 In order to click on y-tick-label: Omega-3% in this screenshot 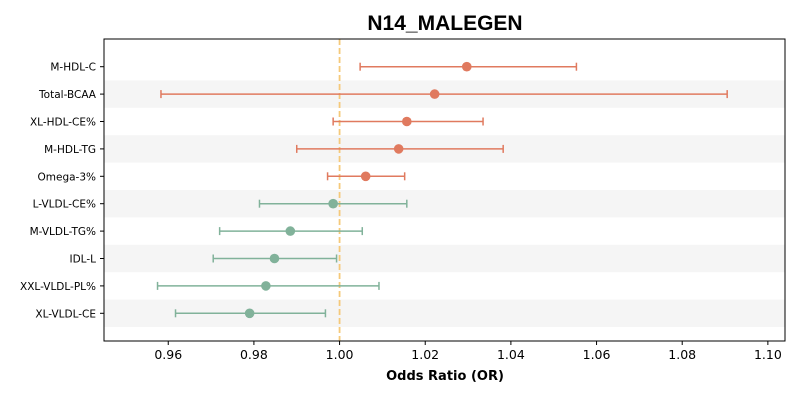, I will do `click(67, 177)`.